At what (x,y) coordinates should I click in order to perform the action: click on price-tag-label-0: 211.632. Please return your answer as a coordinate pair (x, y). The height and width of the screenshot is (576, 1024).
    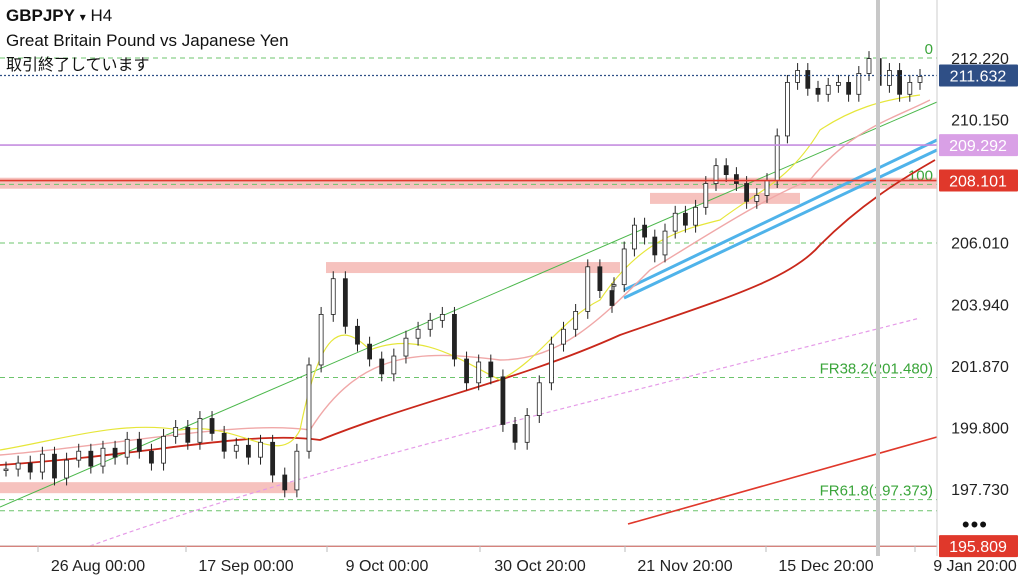
    Looking at the image, I should click on (978, 76).